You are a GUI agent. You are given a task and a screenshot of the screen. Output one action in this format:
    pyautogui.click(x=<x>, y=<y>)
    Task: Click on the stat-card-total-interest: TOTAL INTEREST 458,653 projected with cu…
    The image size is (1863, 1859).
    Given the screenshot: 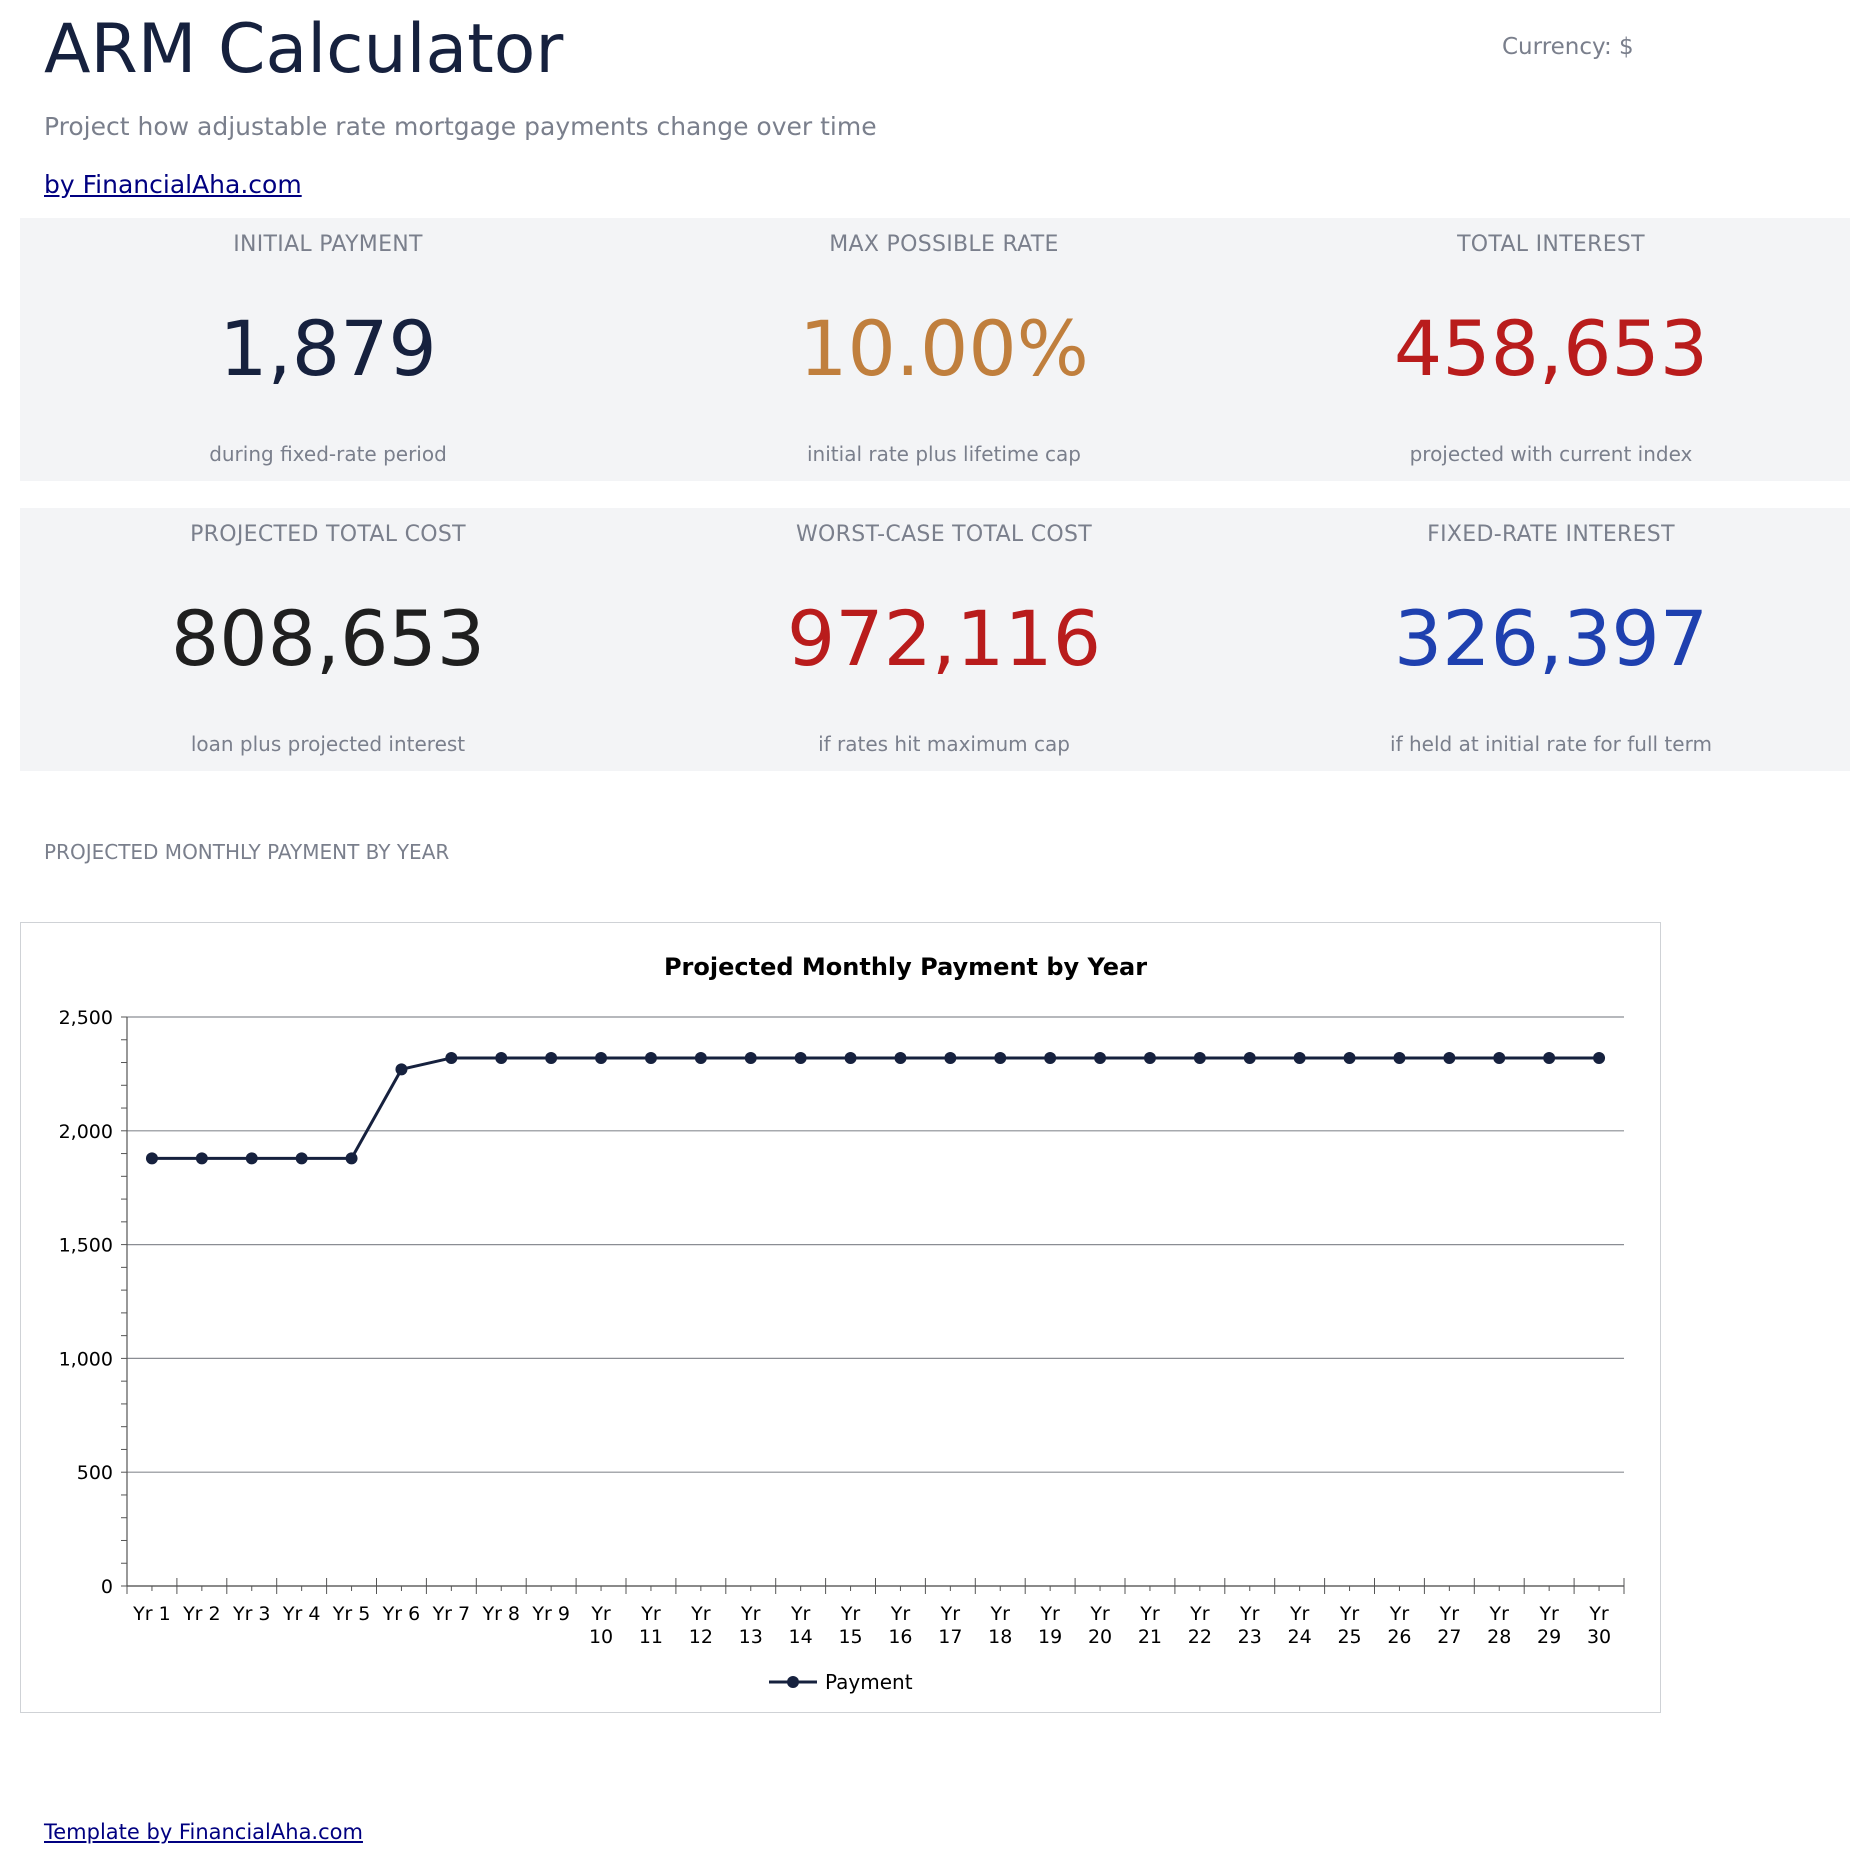 What is the action you would take?
    pyautogui.click(x=1551, y=349)
    